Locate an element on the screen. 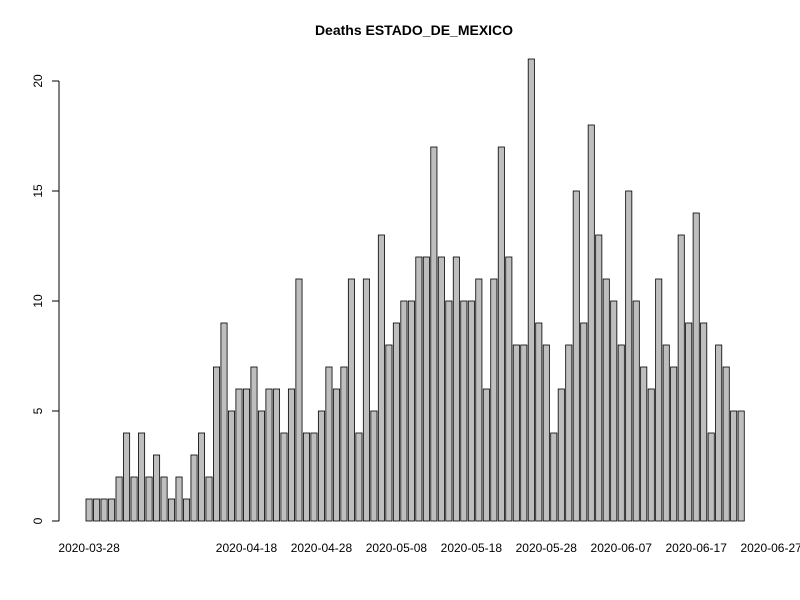  x-tick-label: 2020-05-18 is located at coordinates (472, 548).